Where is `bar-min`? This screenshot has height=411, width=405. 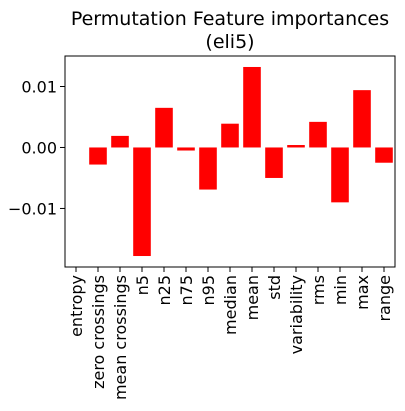 bar-min is located at coordinates (340, 175).